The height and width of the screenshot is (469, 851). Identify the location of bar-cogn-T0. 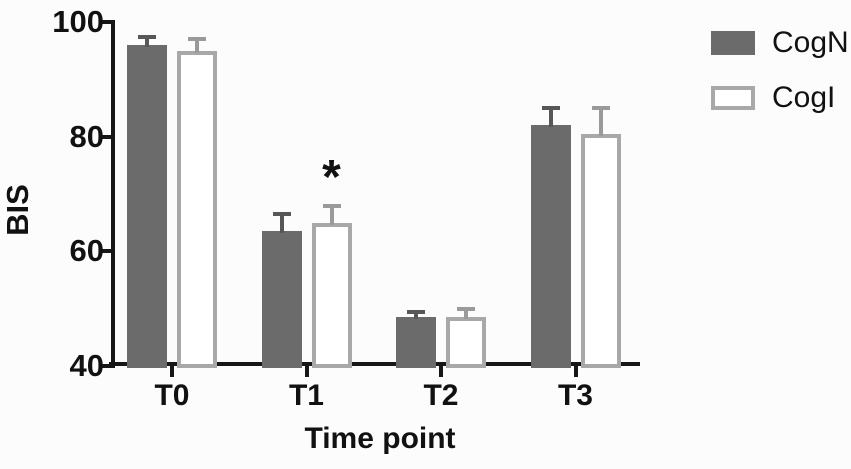
(147, 206).